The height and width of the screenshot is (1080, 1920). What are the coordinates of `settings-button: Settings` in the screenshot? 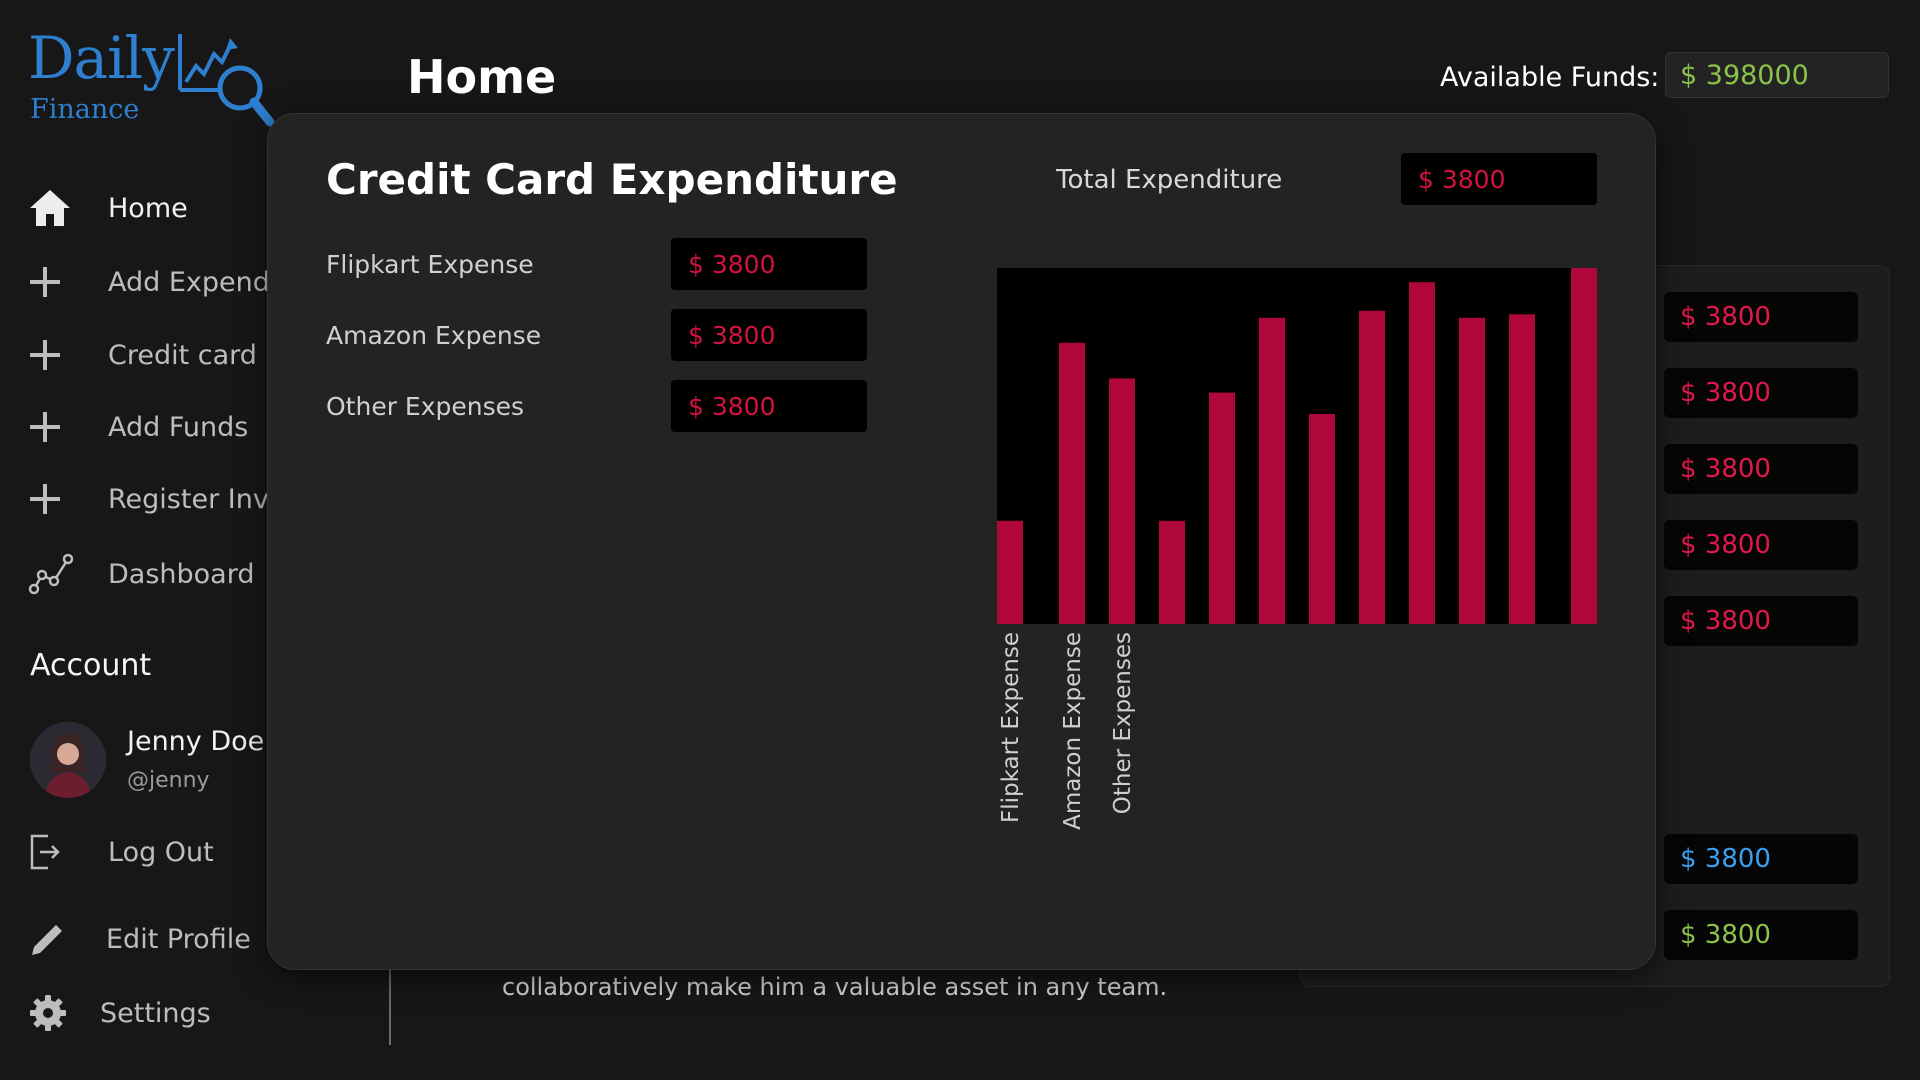 It's located at (148, 1013).